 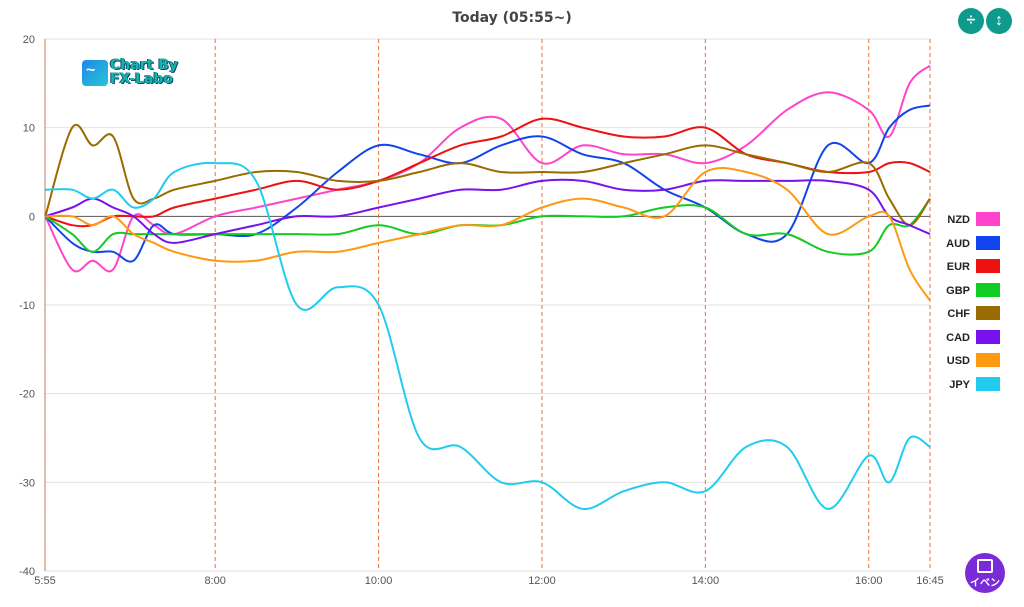 I want to click on x-tick-label: 5:55, so click(x=44, y=581).